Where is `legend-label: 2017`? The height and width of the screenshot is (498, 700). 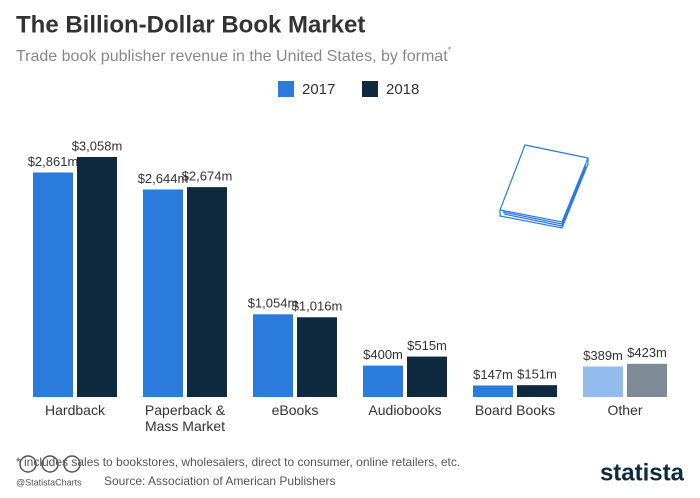
legend-label: 2017 is located at coordinates (318, 89).